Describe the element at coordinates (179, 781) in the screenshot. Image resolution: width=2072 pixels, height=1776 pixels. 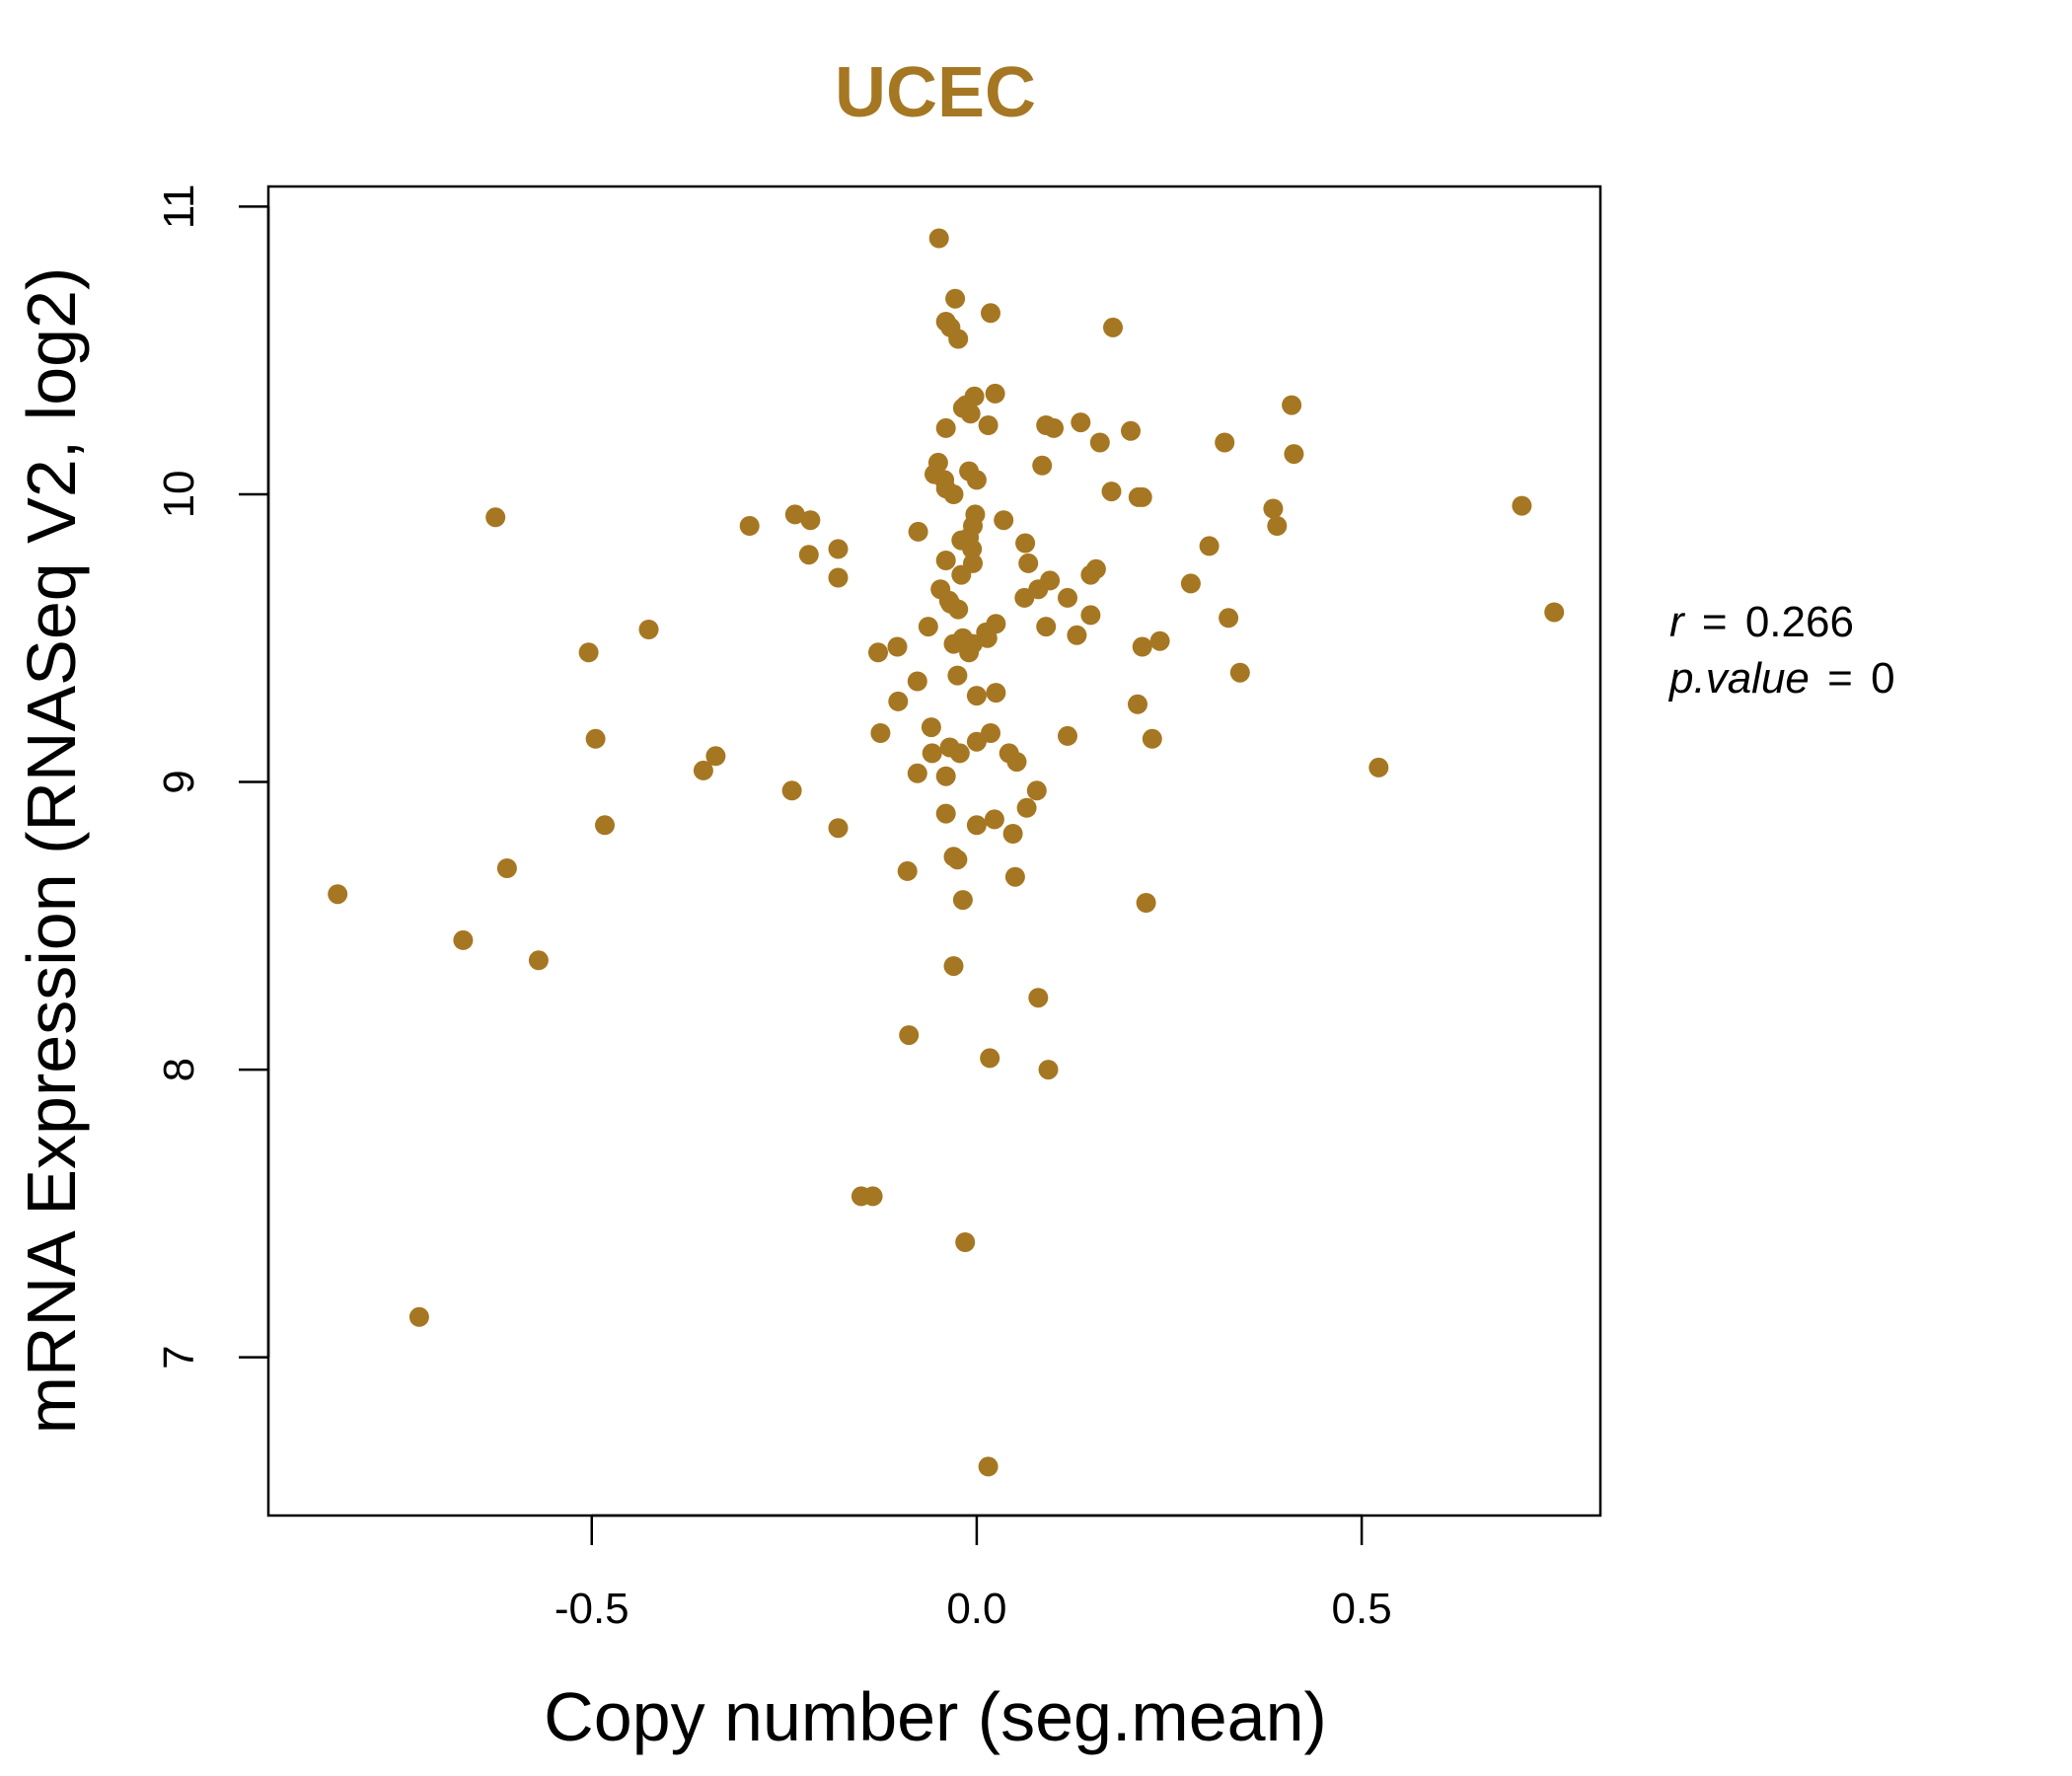
I see `y-tick-label: 9` at that location.